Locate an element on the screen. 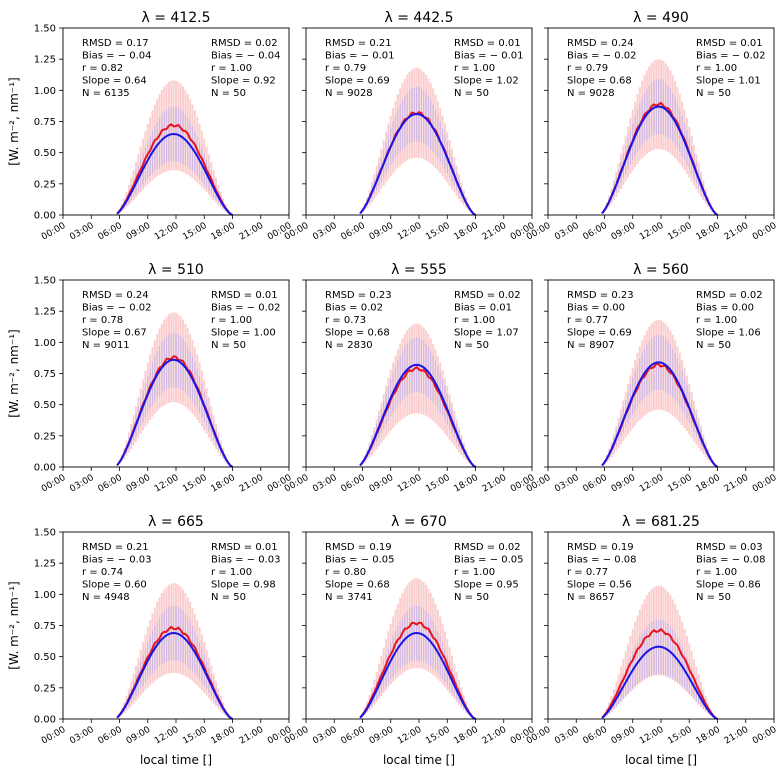 This screenshot has width=777, height=772. stat-left: N = 9028 is located at coordinates (591, 93).